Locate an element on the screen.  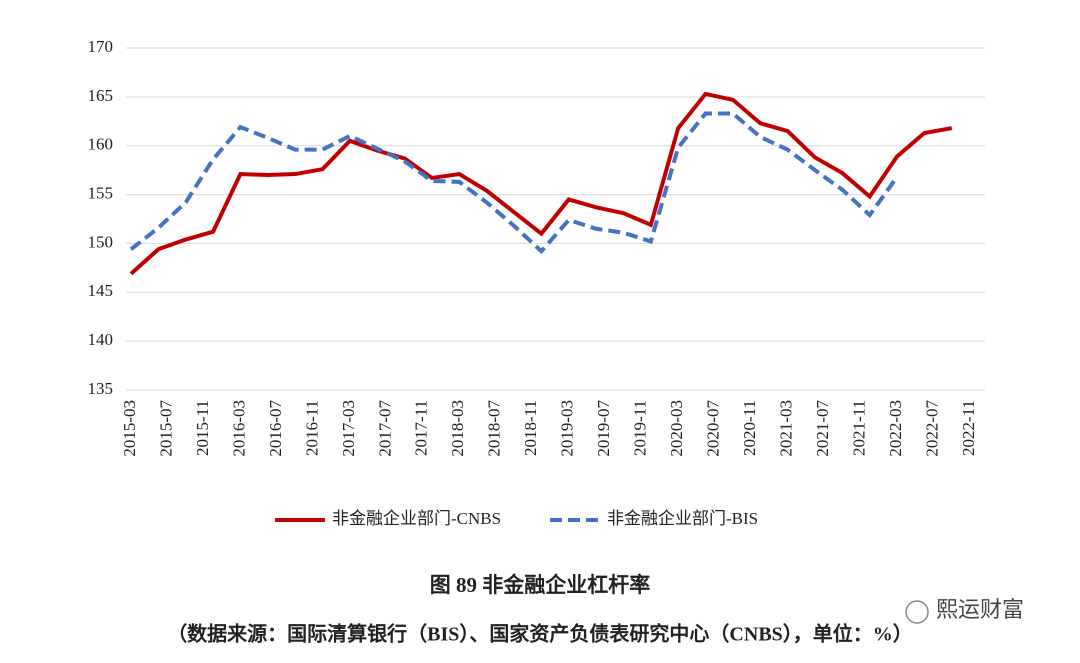
x-tick-label: 2016-07 is located at coordinates (275, 428).